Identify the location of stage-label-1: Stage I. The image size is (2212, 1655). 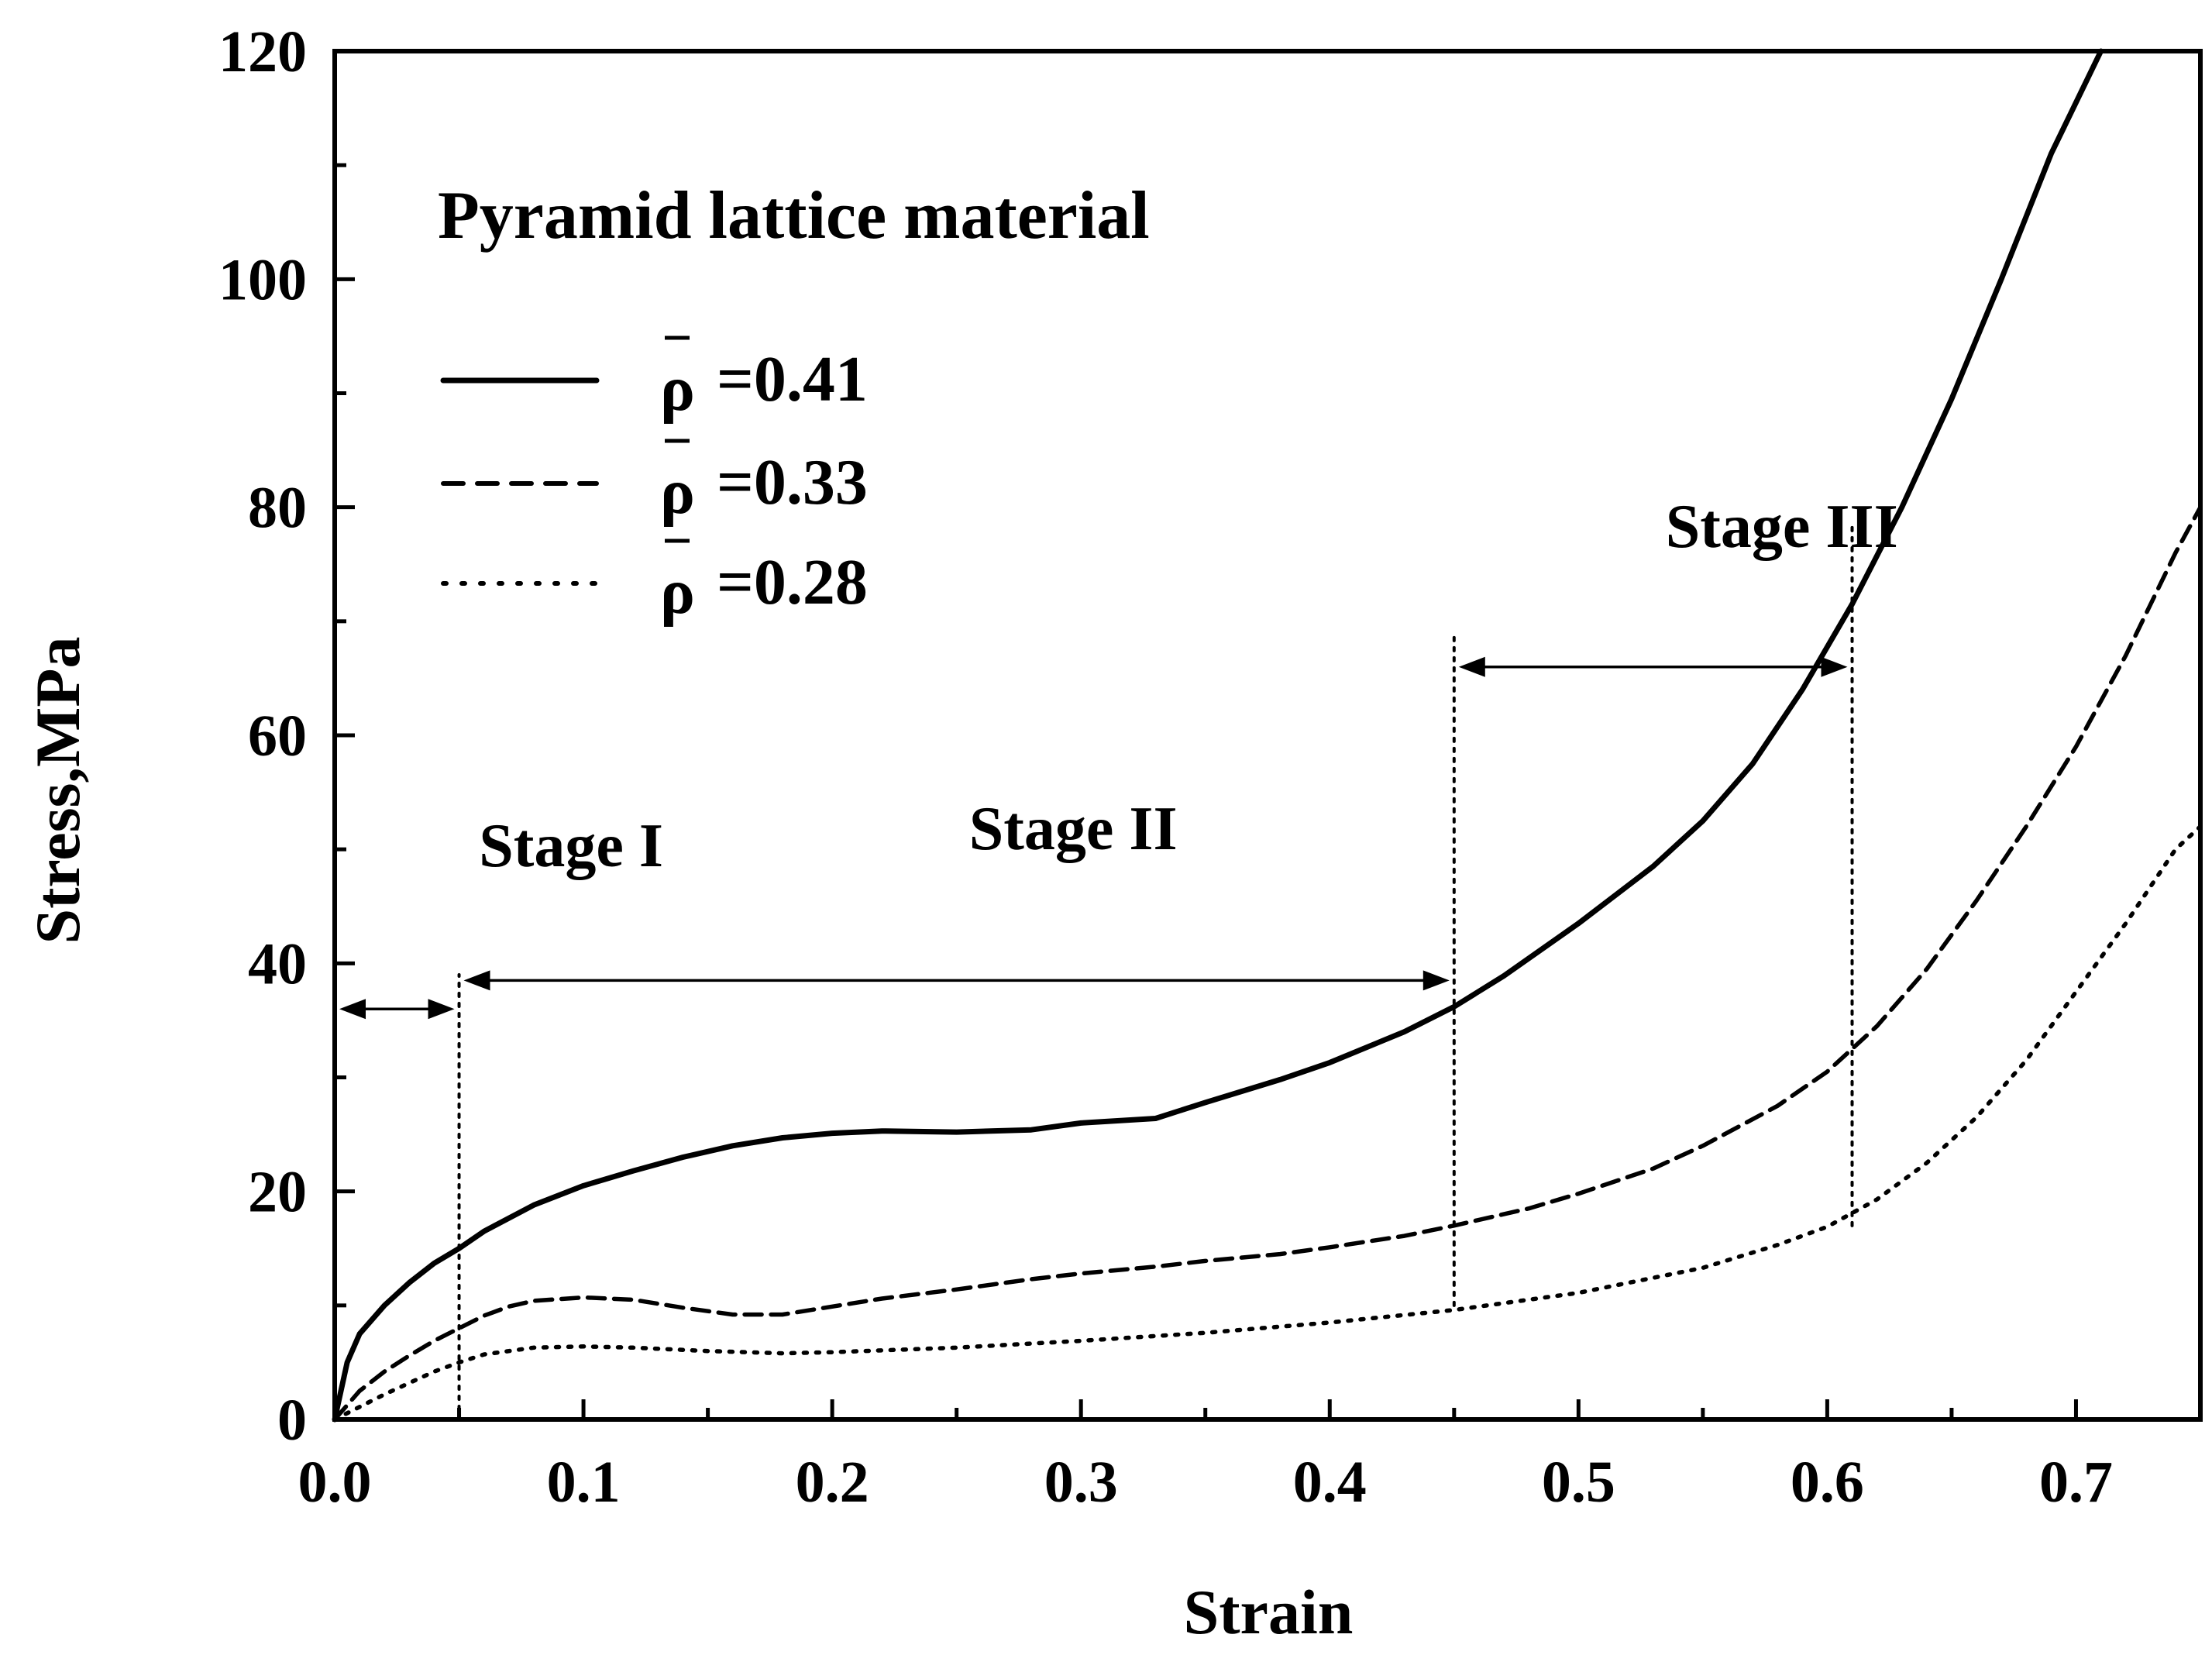
(571, 846).